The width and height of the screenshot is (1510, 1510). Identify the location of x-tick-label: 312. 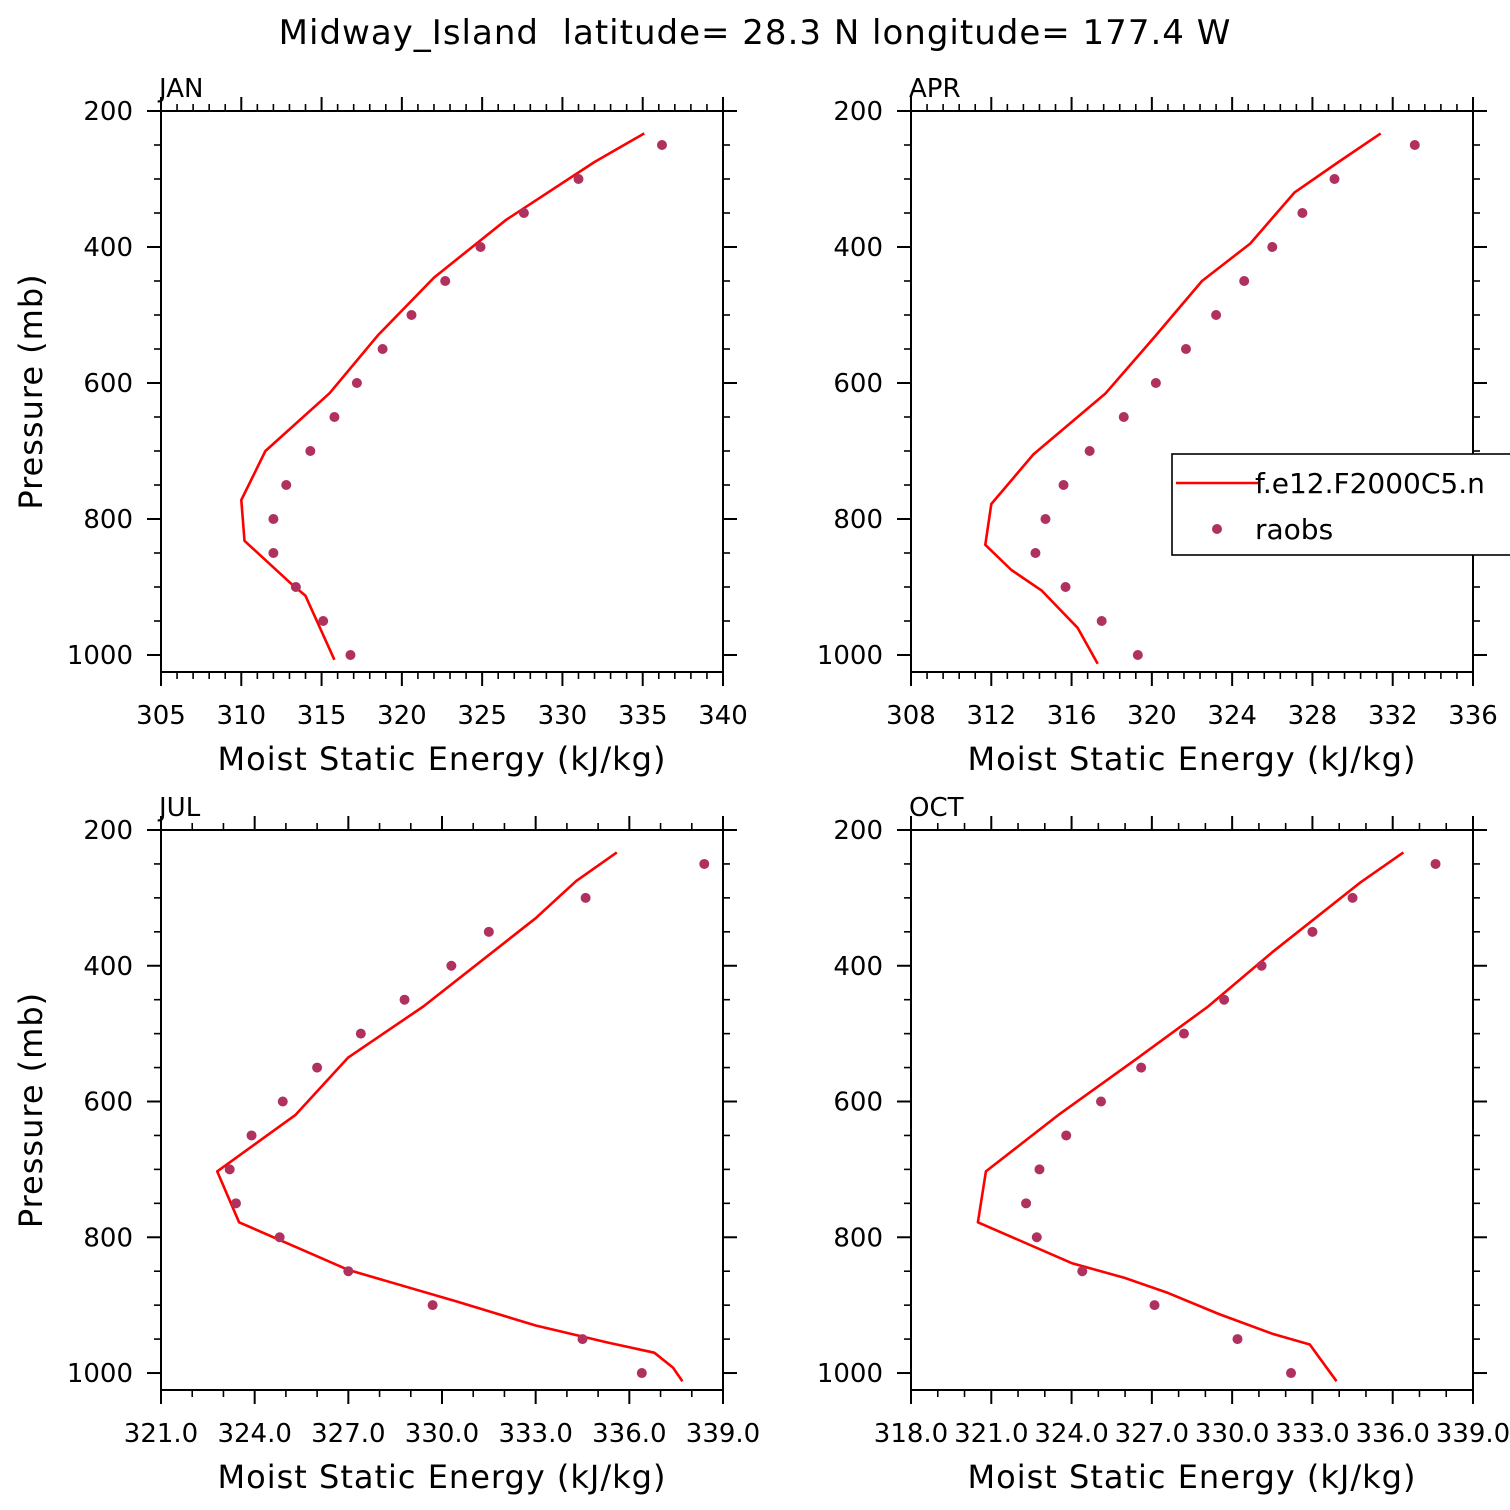
(991, 716).